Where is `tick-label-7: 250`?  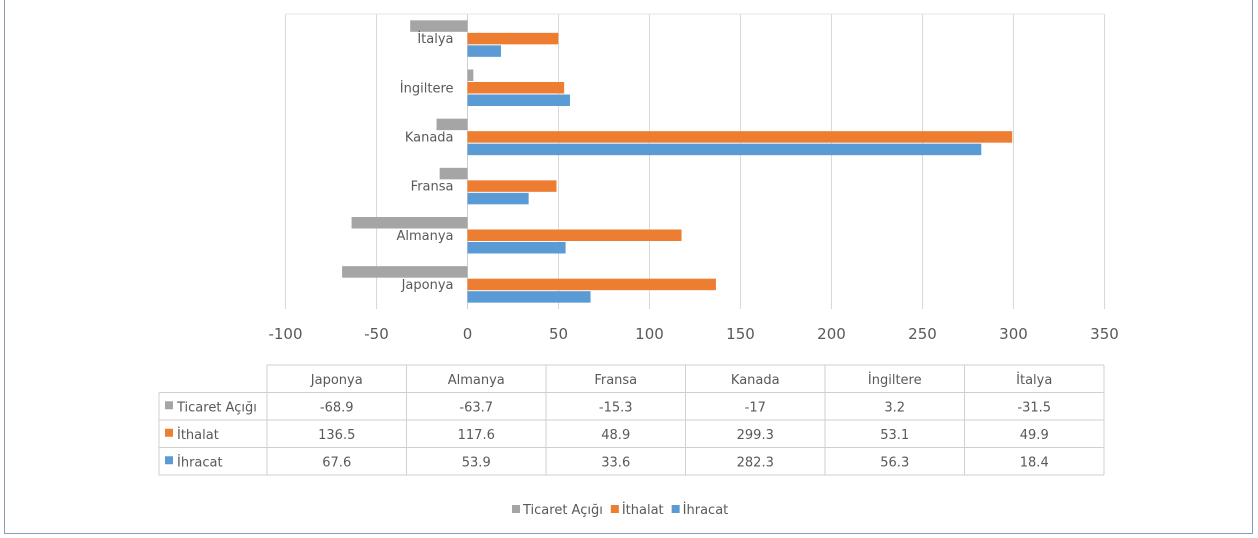
tick-label-7: 250 is located at coordinates (922, 334).